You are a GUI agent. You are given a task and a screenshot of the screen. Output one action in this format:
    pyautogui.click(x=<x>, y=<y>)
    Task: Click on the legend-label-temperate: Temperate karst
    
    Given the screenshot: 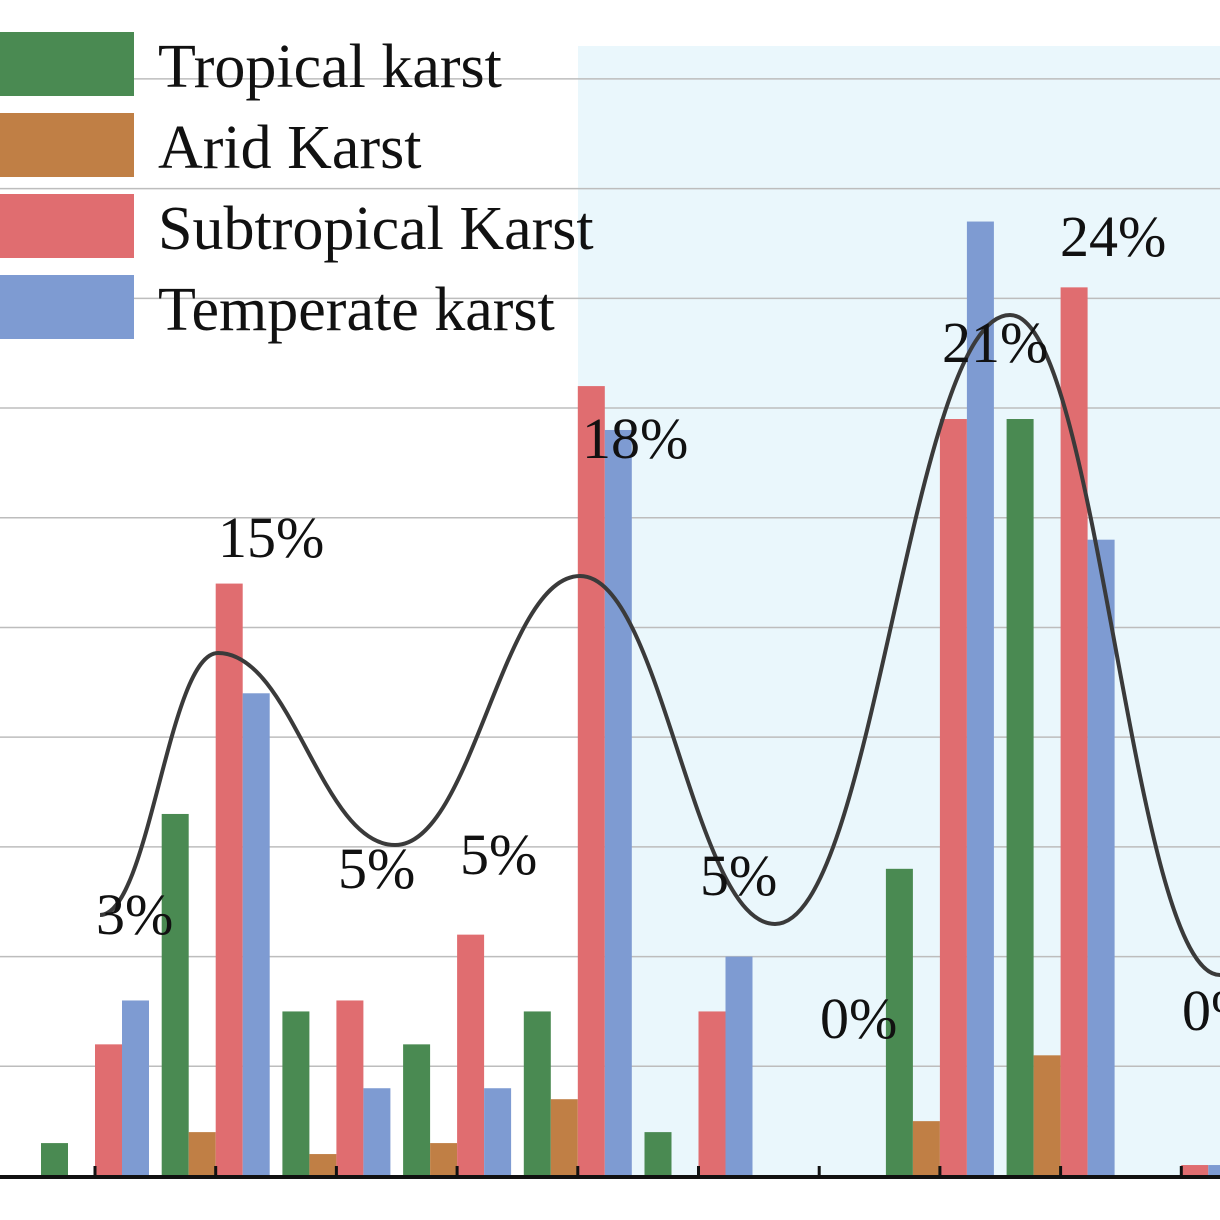 What is the action you would take?
    pyautogui.click(x=356, y=310)
    